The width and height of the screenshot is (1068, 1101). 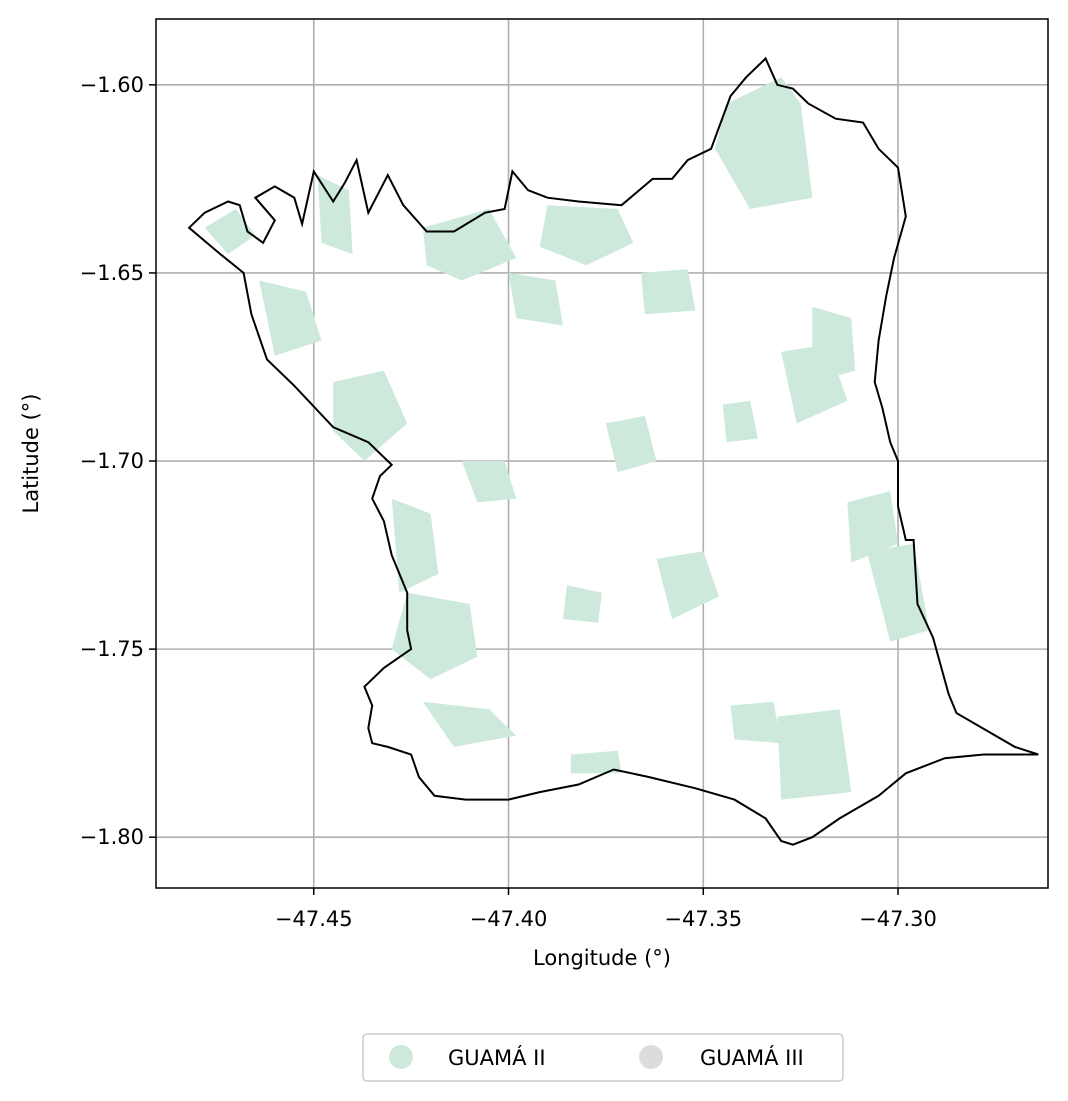 I want to click on legend-frame, so click(x=603, y=1057).